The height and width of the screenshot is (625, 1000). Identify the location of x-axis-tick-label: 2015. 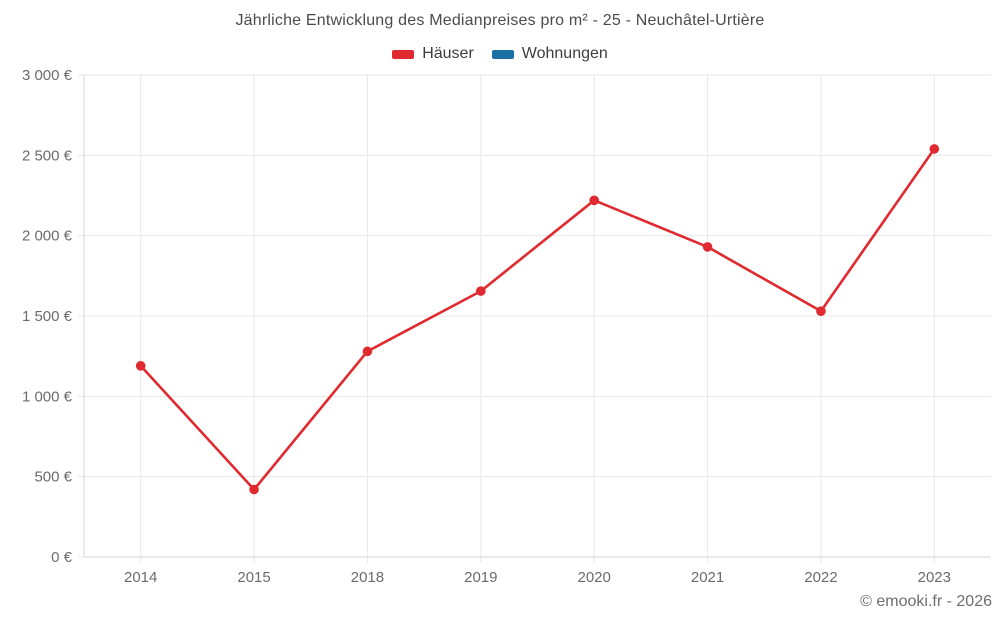
(253, 577).